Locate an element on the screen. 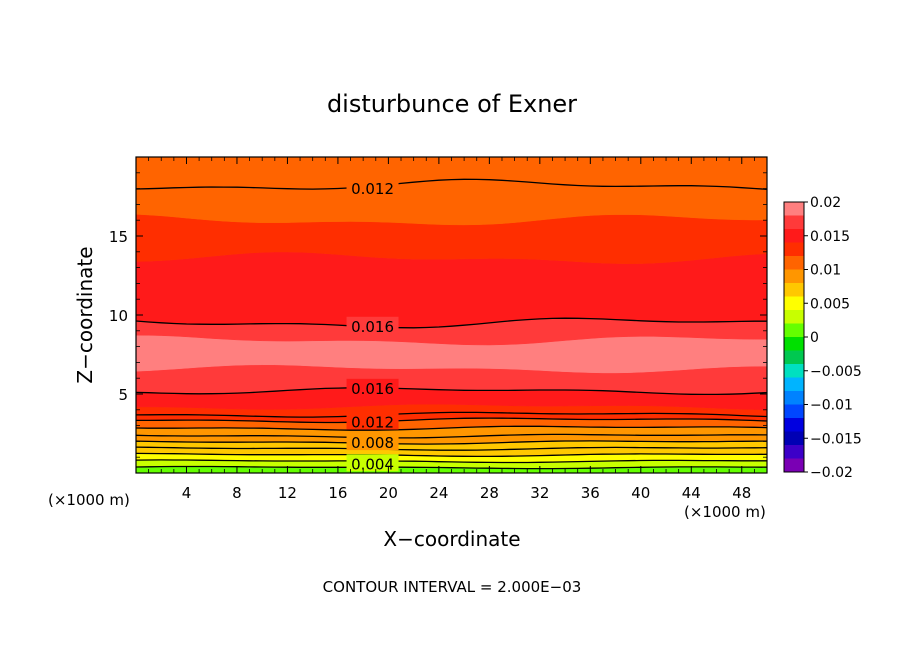 The height and width of the screenshot is (654, 904). contour-label-3: 0.012 is located at coordinates (372, 422).